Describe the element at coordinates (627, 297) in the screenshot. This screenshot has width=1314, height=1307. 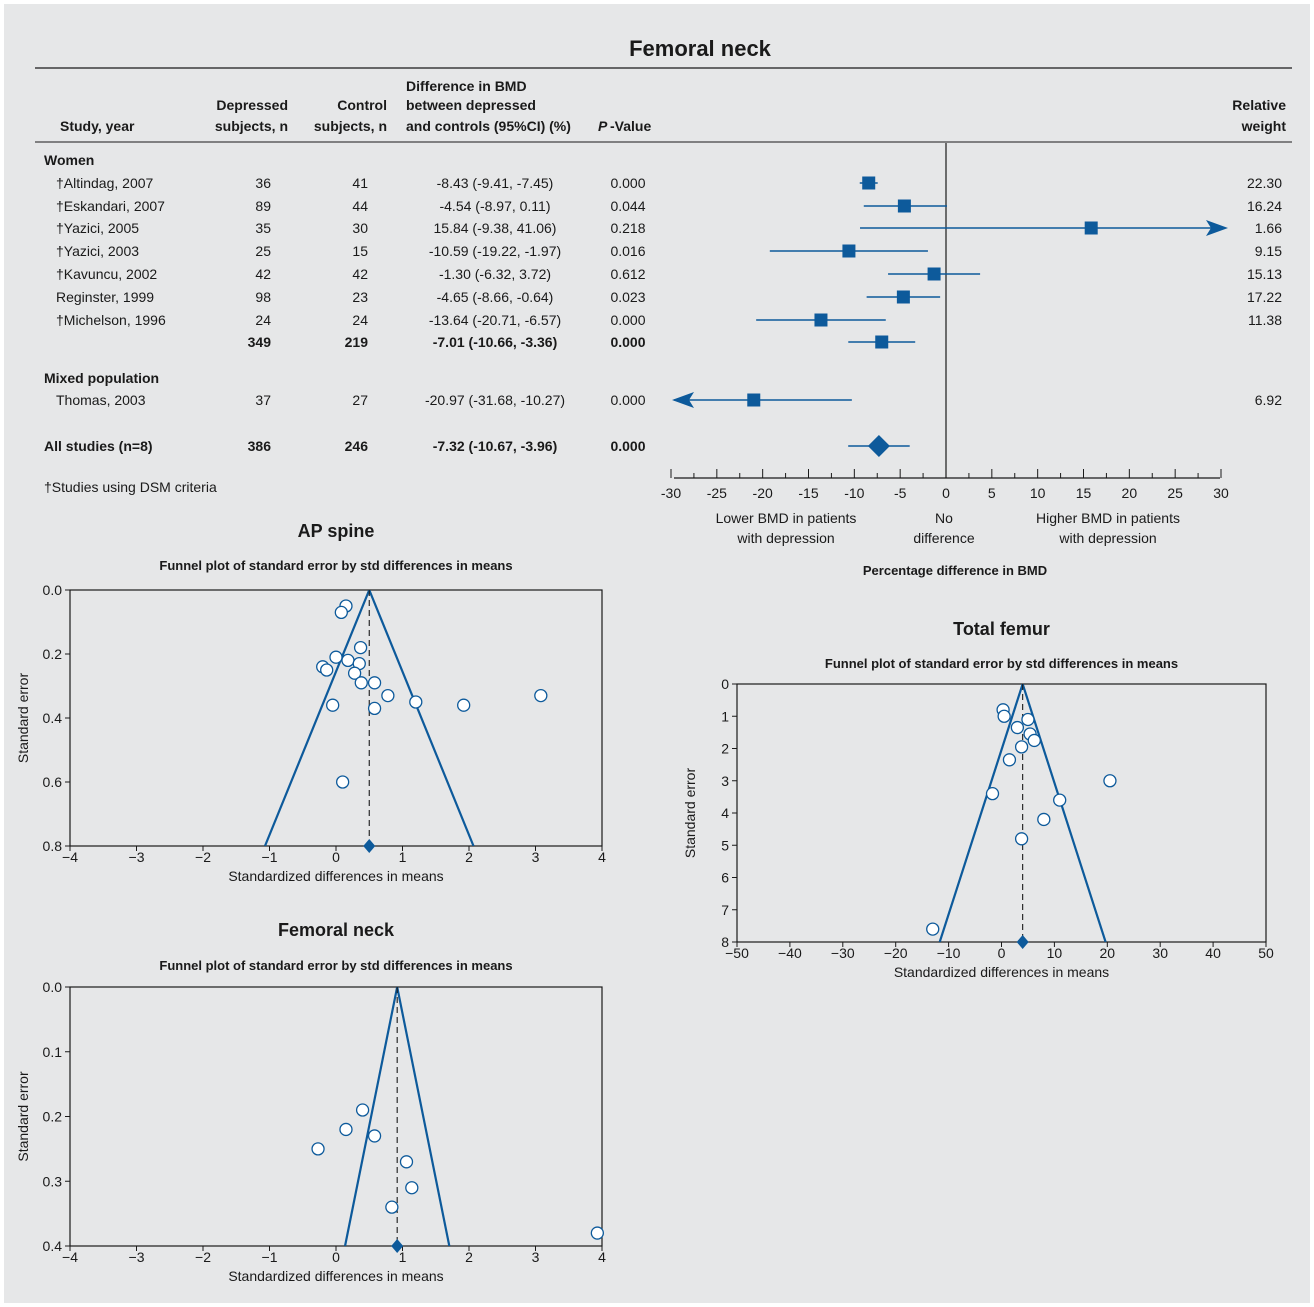
I see `p-value: 0.023` at that location.